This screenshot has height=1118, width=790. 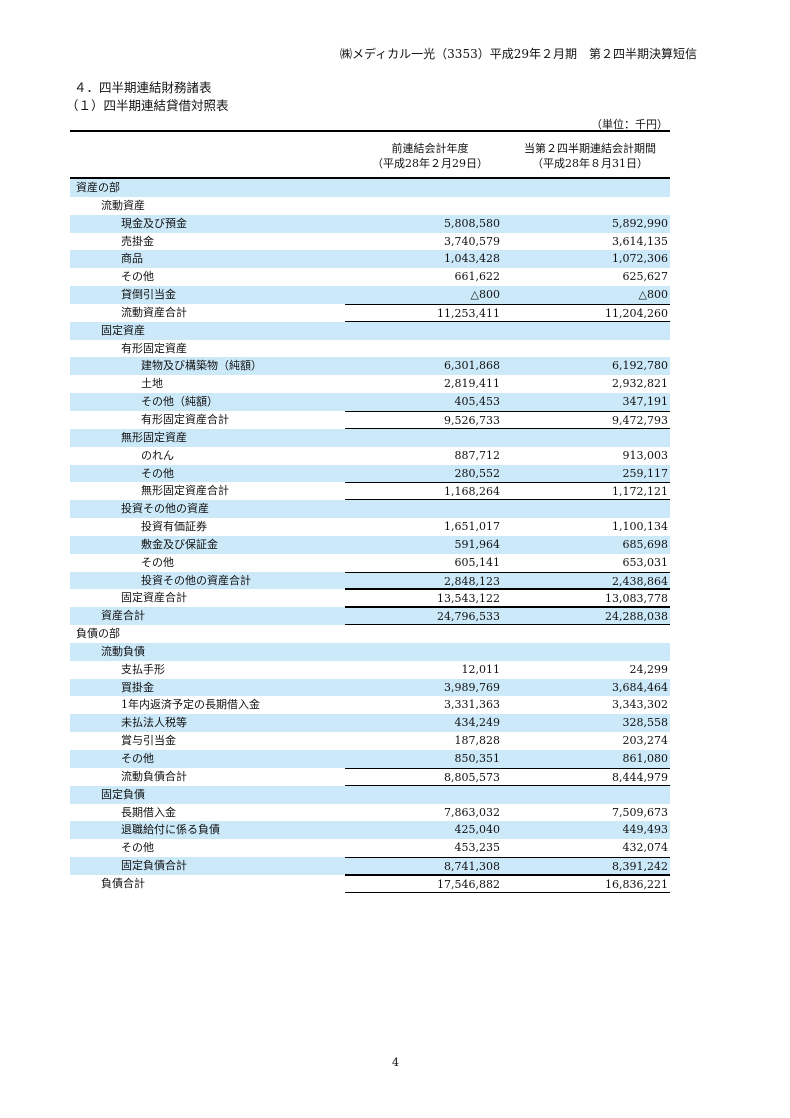 I want to click on page-number: 4, so click(x=395, y=1062).